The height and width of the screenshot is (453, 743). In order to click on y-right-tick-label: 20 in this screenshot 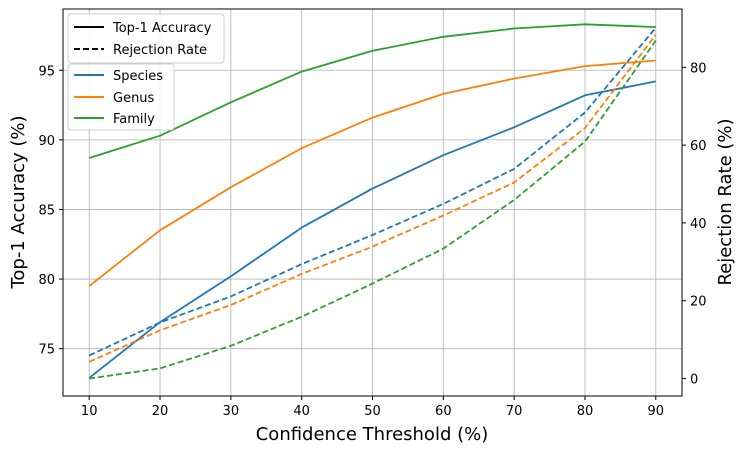, I will do `click(698, 302)`.